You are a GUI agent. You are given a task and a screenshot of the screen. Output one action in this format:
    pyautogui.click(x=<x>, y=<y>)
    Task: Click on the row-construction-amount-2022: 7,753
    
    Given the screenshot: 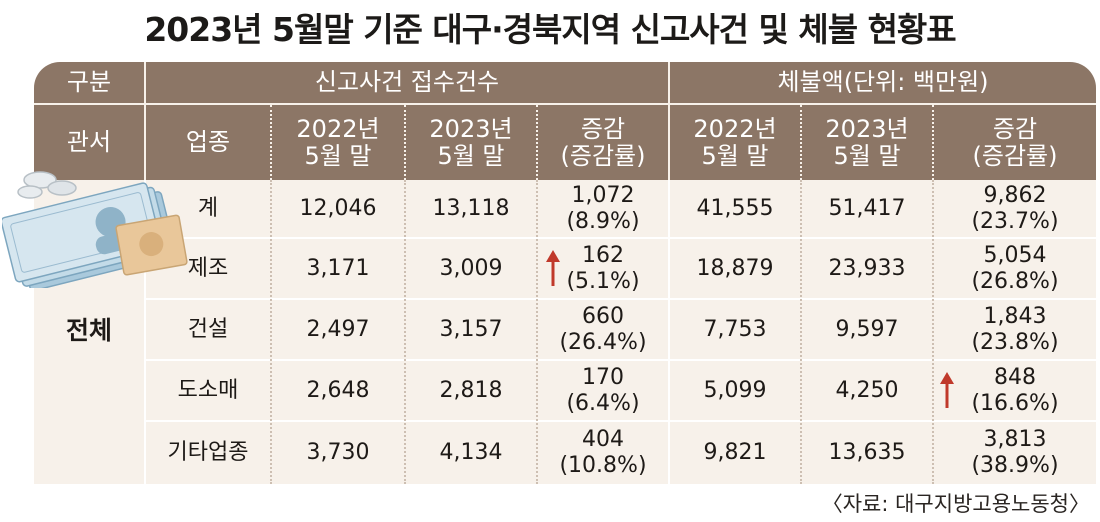 What is the action you would take?
    pyautogui.click(x=735, y=329)
    